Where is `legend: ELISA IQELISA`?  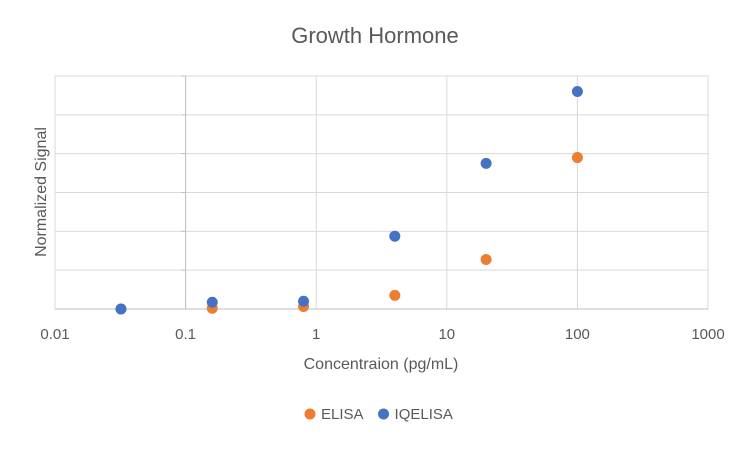
legend: ELISA IQELISA is located at coordinates (378, 414).